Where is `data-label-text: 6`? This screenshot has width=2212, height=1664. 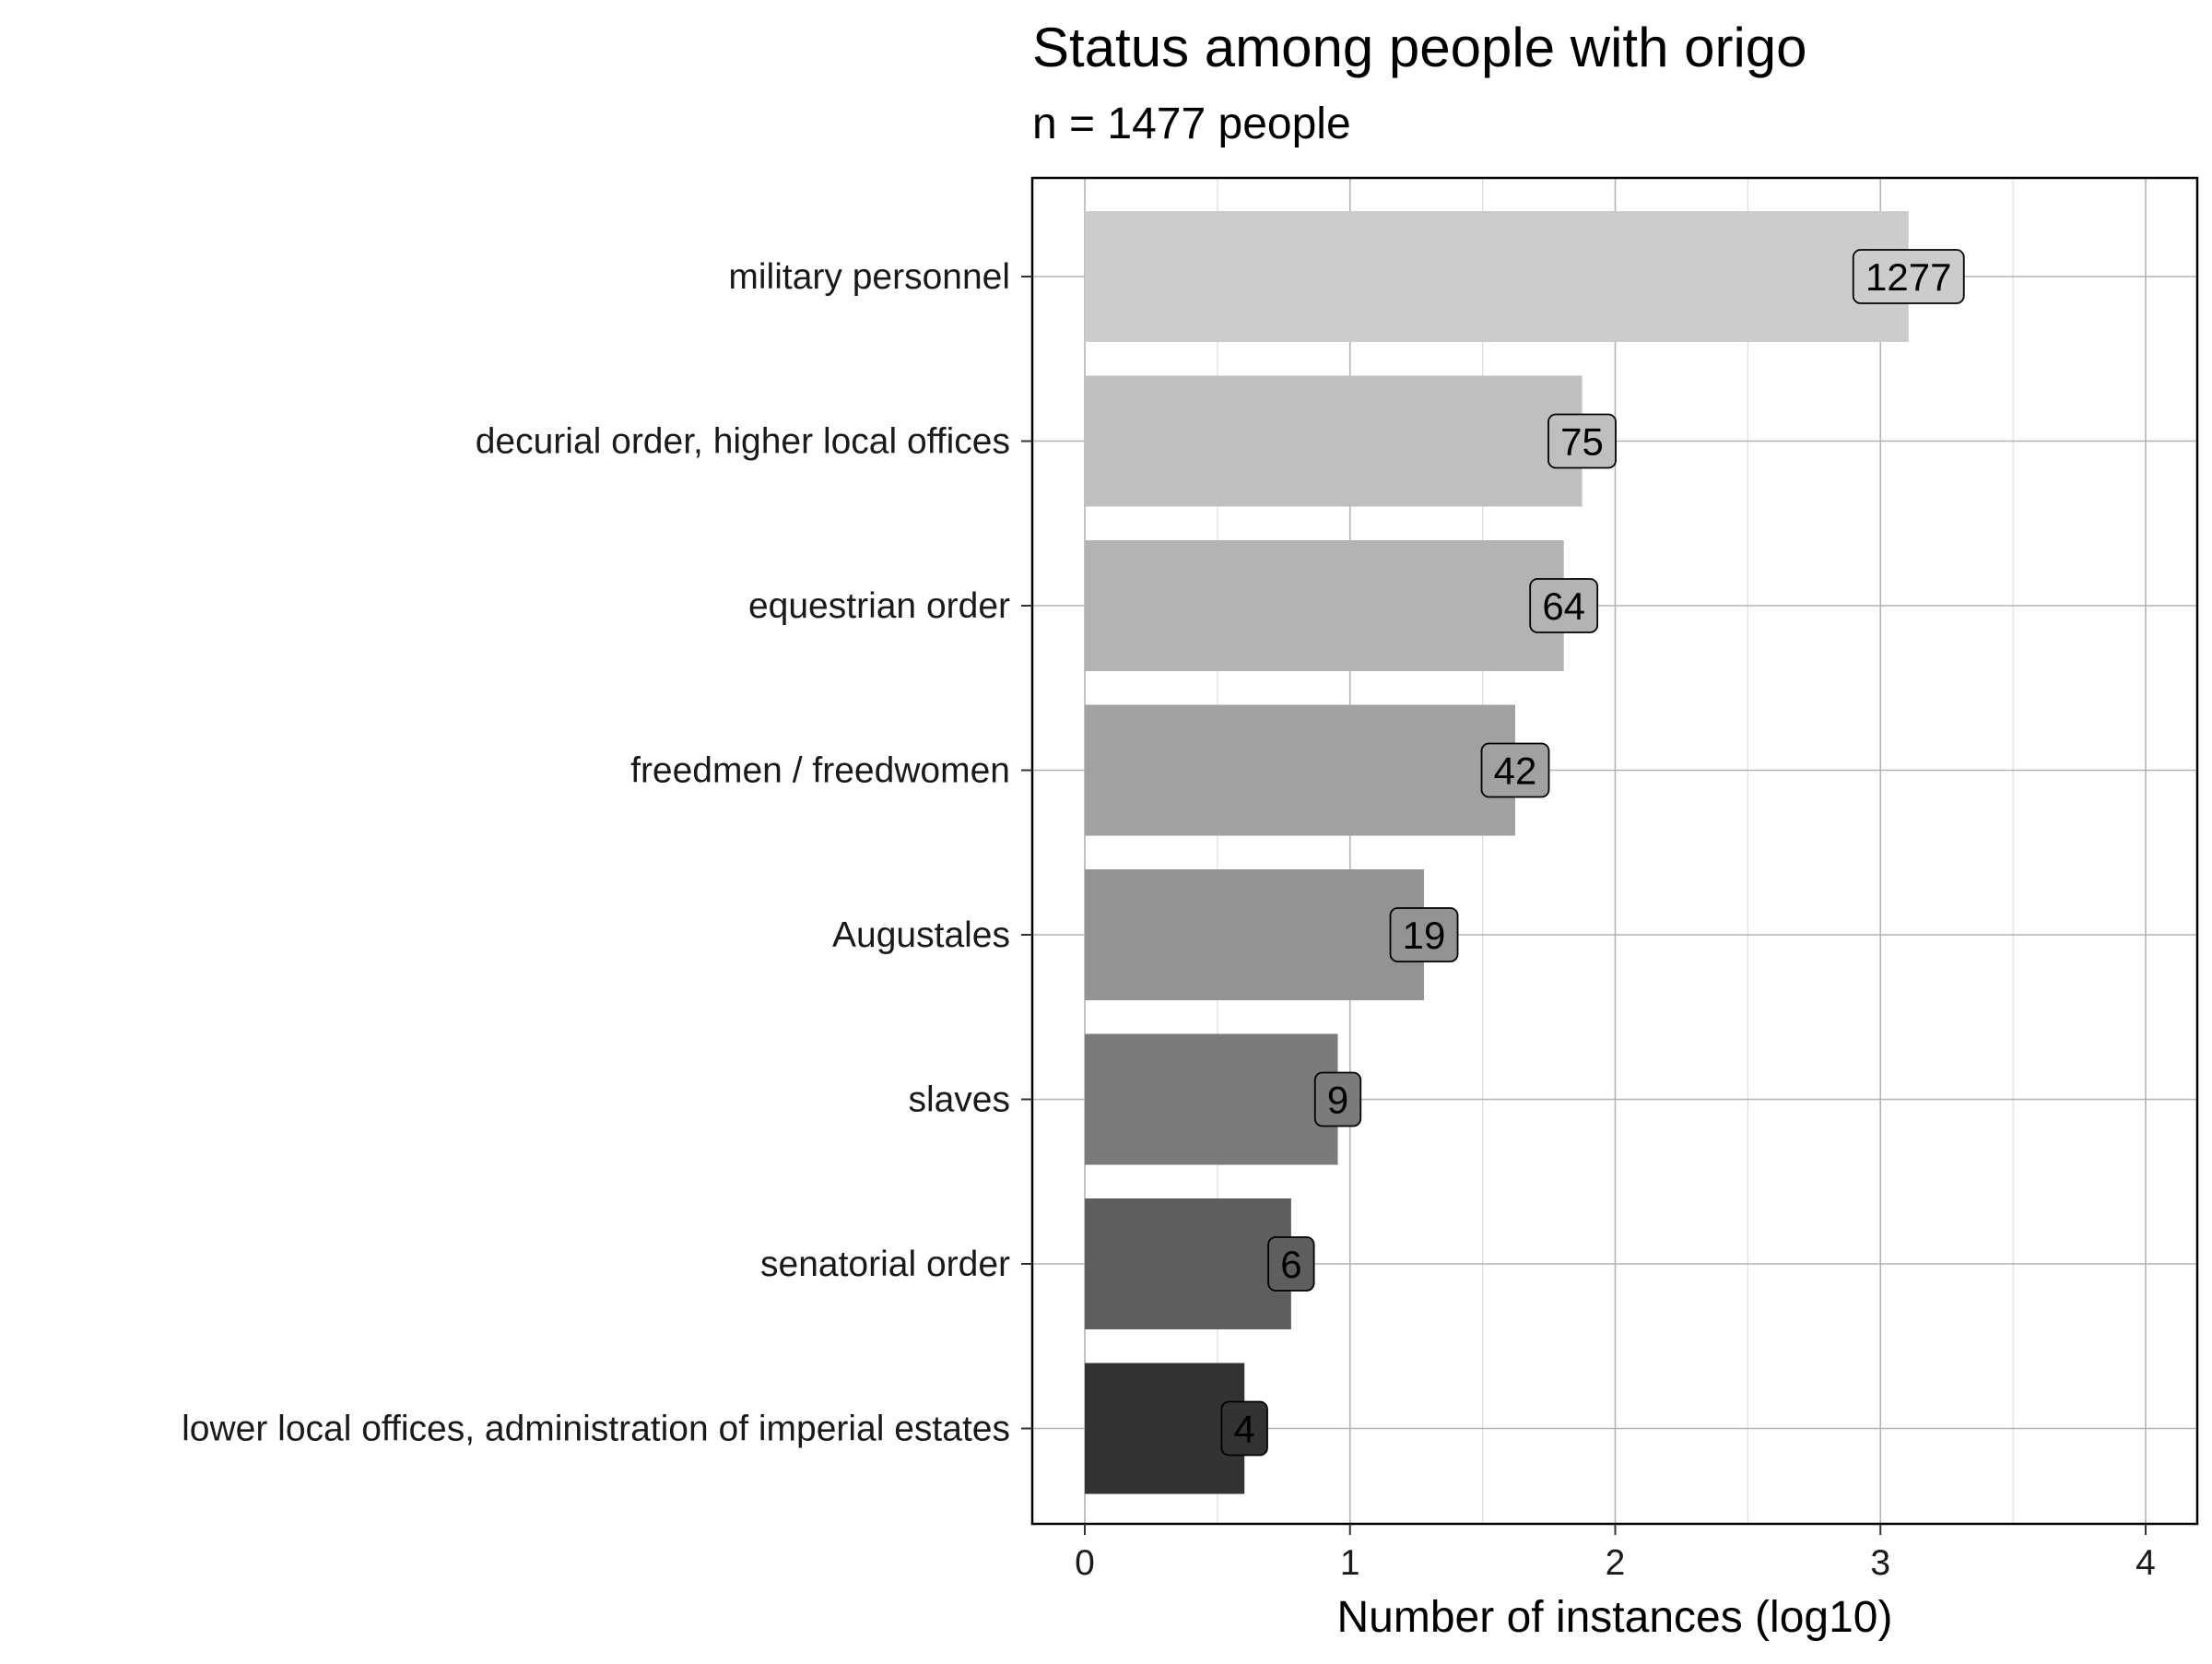
data-label-text: 6 is located at coordinates (1290, 1264).